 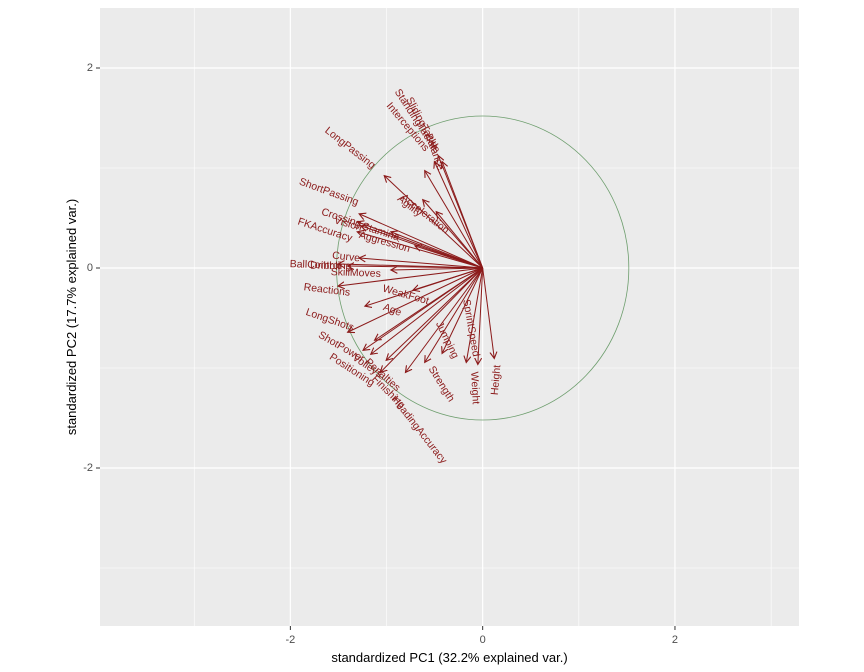 I want to click on variable-arrows, so click(x=416, y=264).